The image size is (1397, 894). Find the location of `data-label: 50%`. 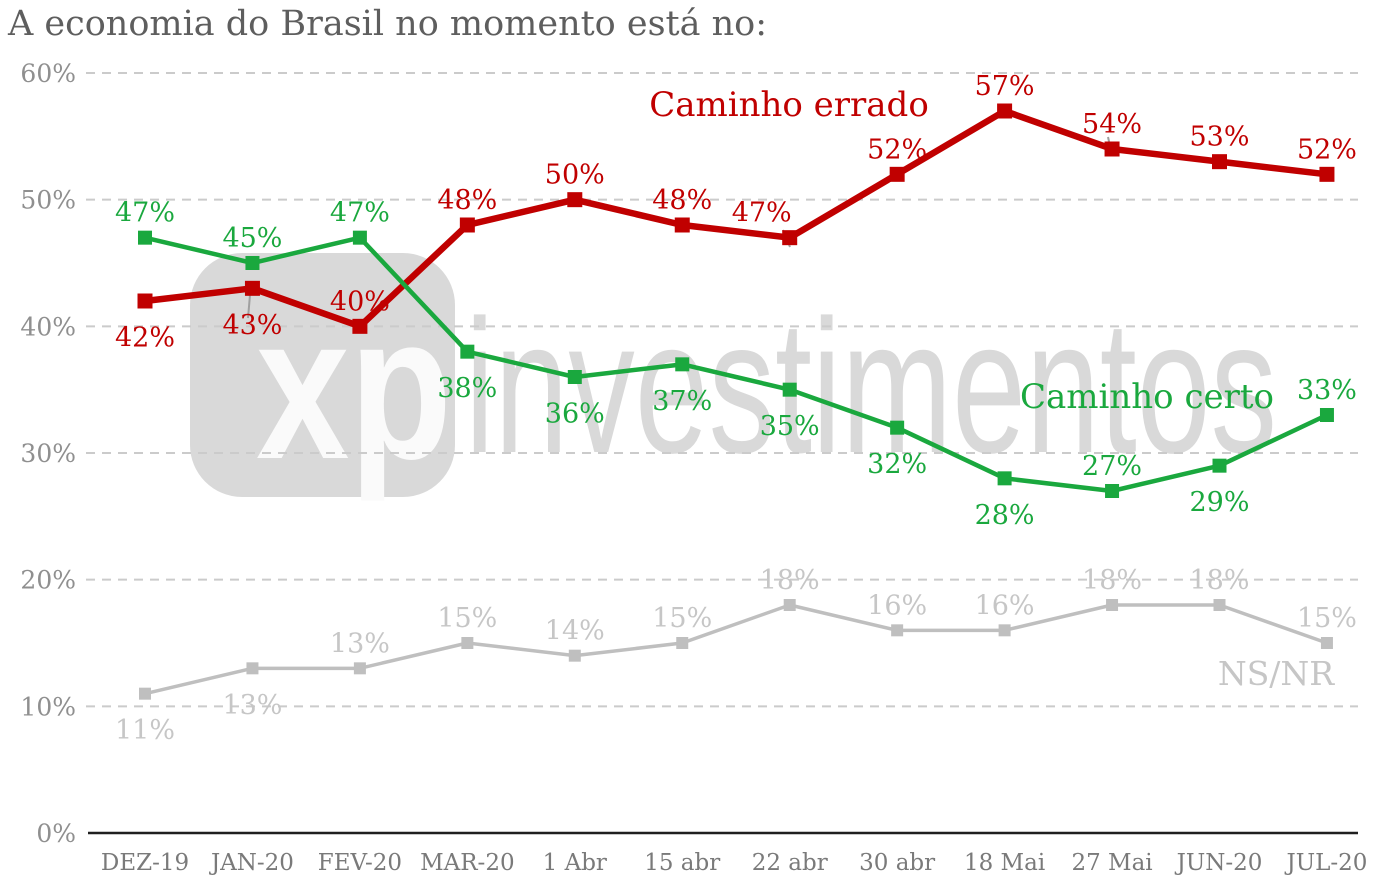

data-label: 50% is located at coordinates (575, 175).